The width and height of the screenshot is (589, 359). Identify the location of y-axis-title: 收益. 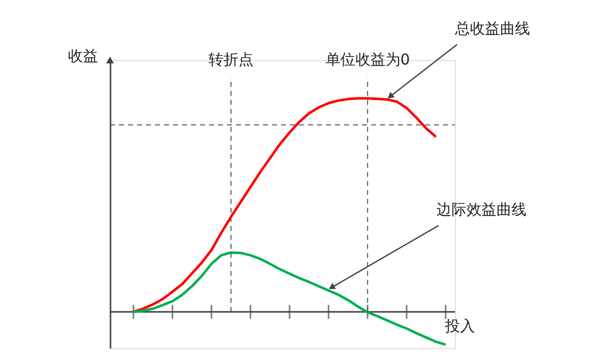
(83, 56).